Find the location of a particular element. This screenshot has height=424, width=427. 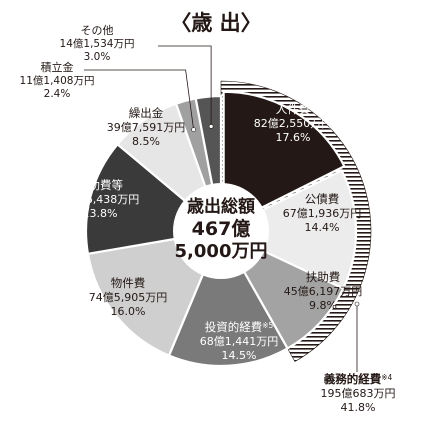

slice-2-amount: 67億1,936万円 is located at coordinates (322, 213).